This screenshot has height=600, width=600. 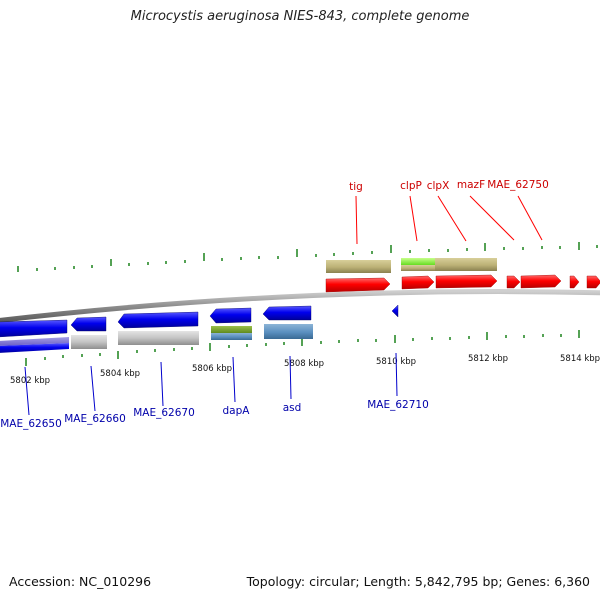 I want to click on forward-genes, so click(x=462, y=283).